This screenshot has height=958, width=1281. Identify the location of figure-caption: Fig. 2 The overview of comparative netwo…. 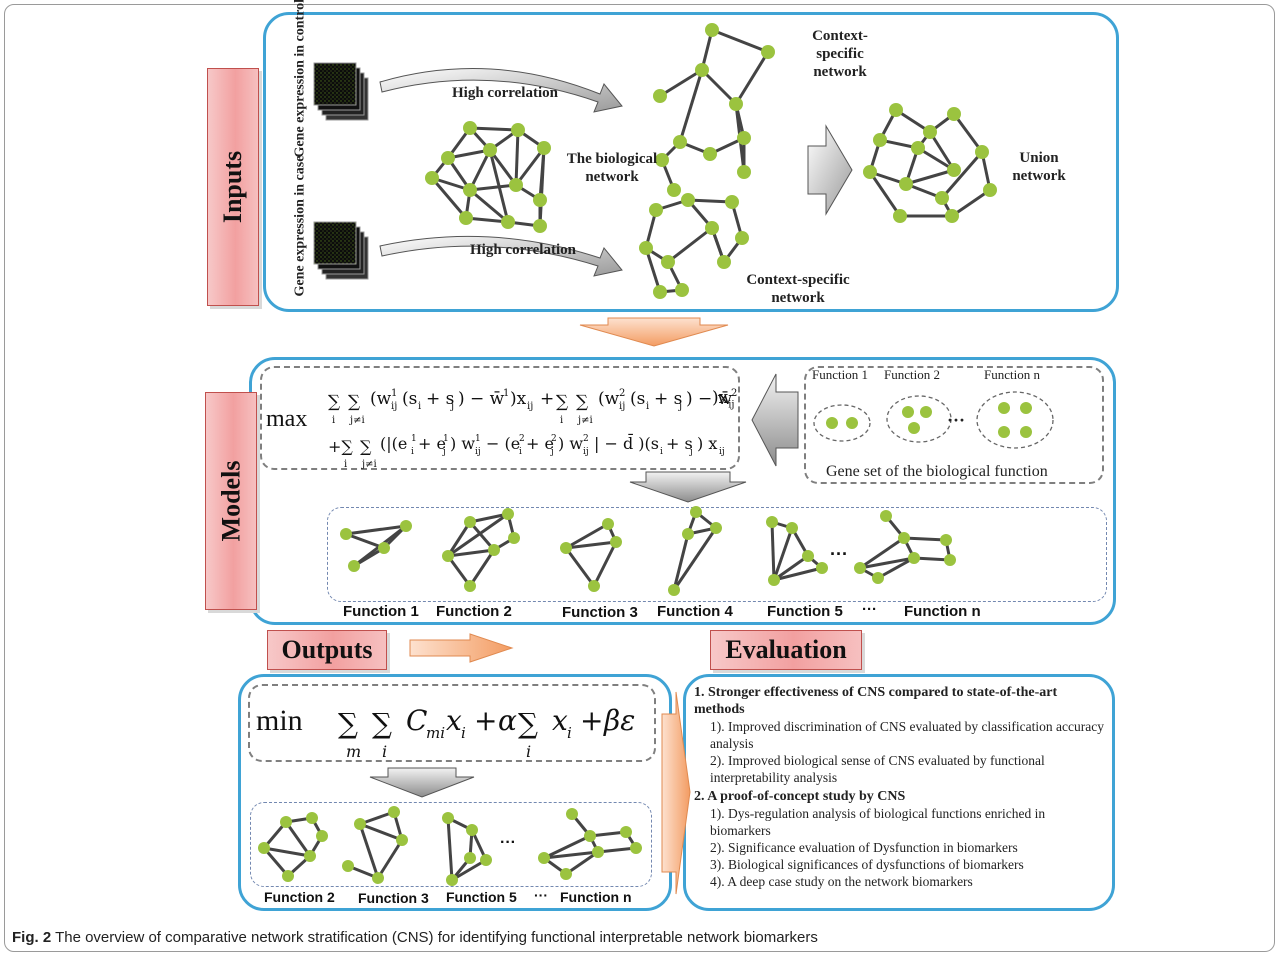
(415, 937).